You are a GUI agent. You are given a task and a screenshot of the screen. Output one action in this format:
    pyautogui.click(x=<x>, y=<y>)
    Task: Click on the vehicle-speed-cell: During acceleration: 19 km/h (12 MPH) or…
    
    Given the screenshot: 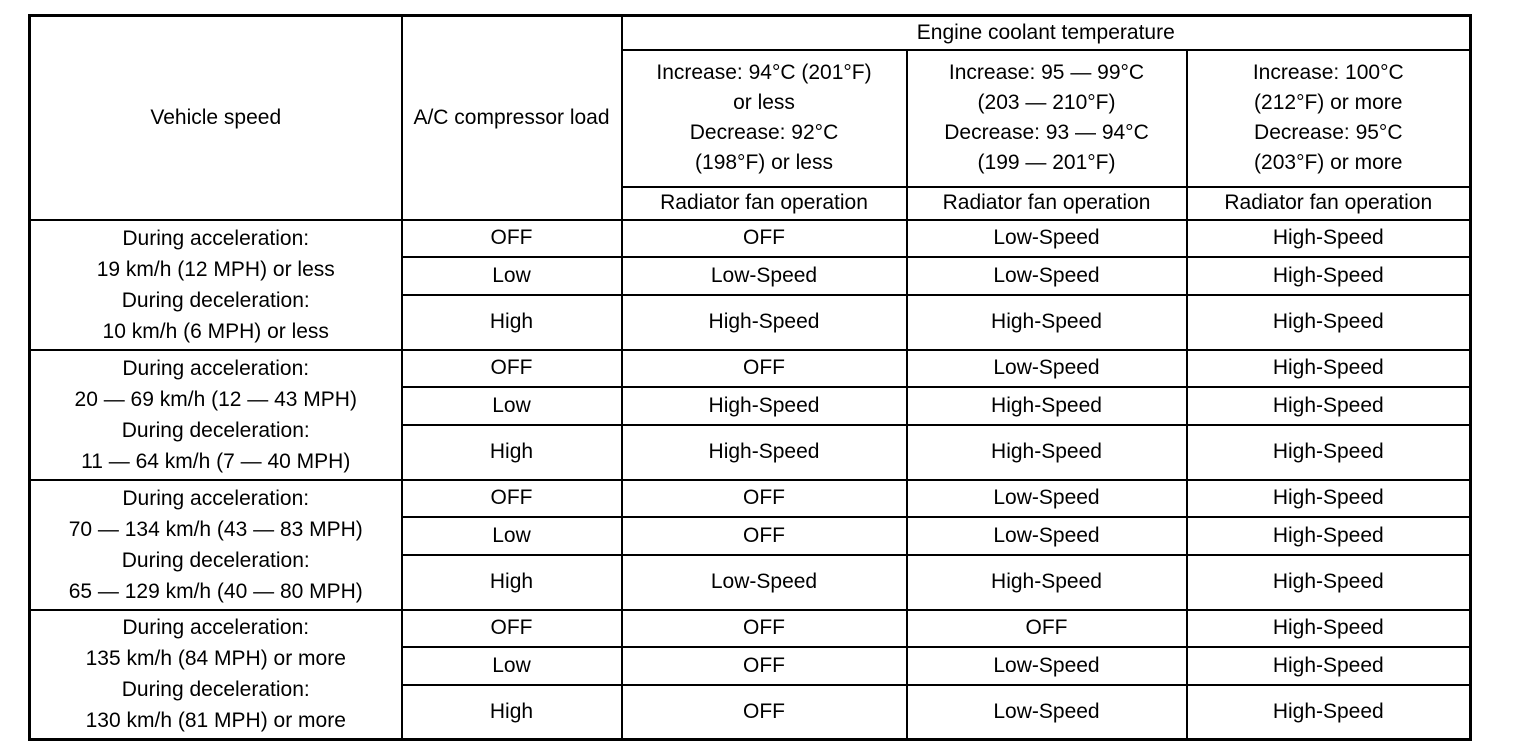 What is the action you would take?
    pyautogui.click(x=215, y=284)
    